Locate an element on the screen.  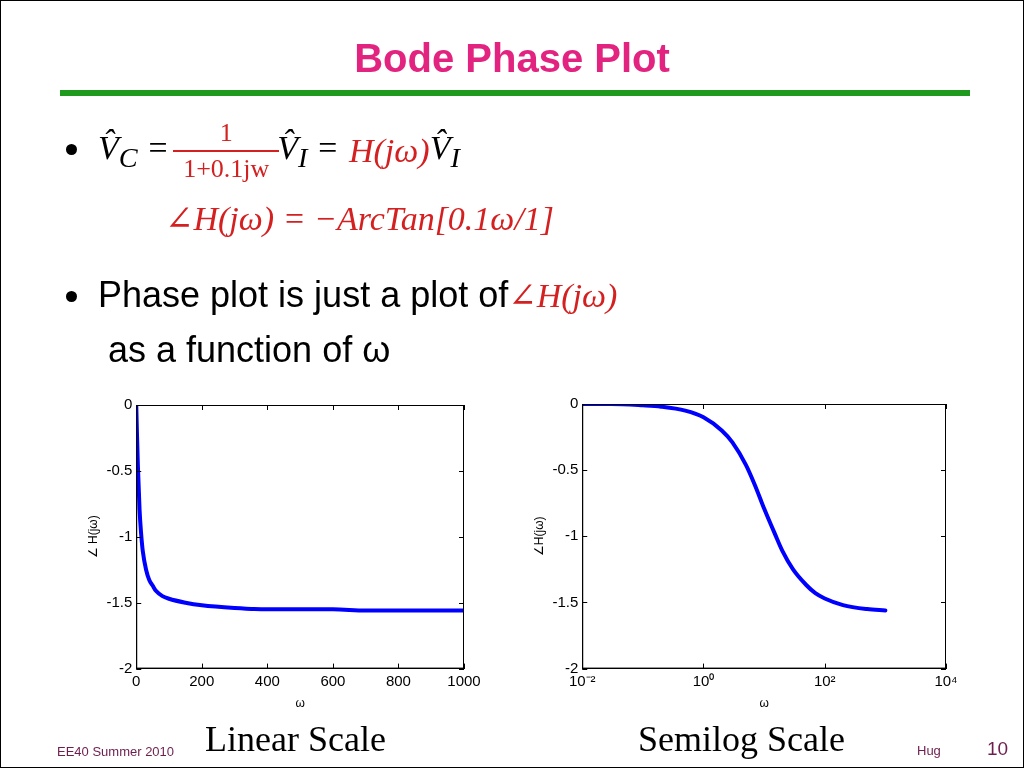
text: ∠H(jω) is located at coordinates (563, 295).